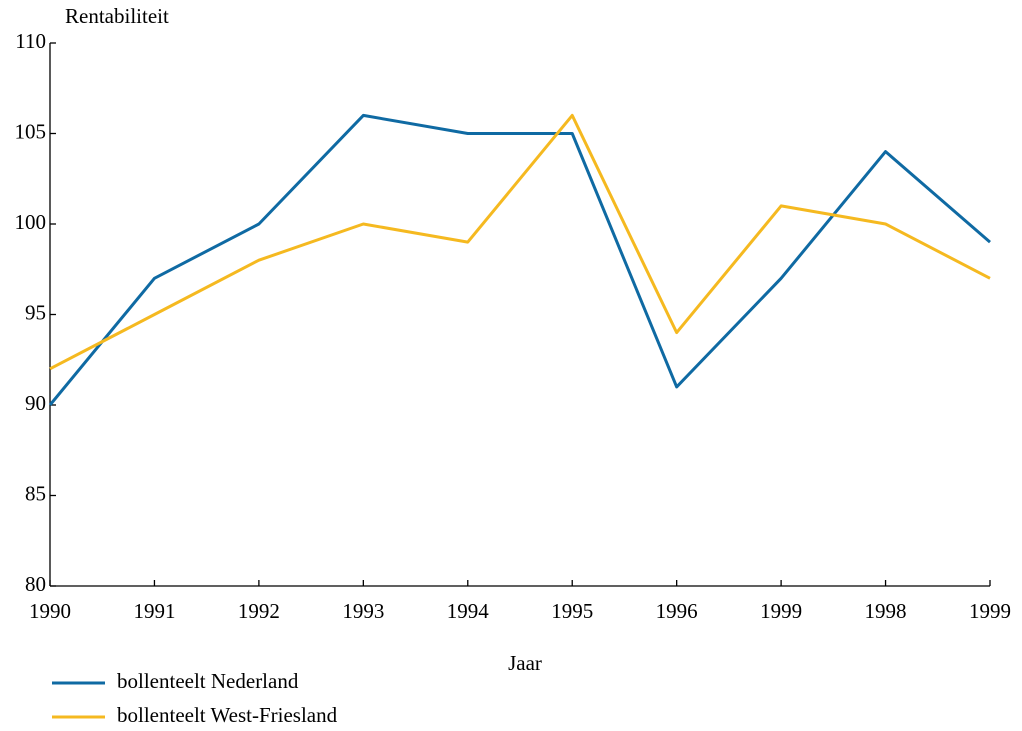 This screenshot has width=1022, height=731. Describe the element at coordinates (886, 611) in the screenshot. I see `x-tick-label: 1998` at that location.